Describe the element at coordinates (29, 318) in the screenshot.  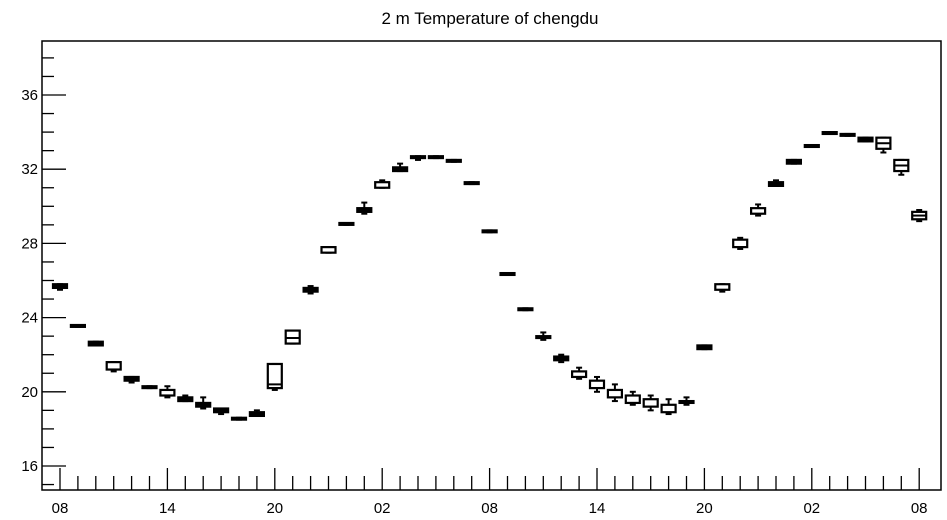
I see `y-tick-label: 24` at that location.